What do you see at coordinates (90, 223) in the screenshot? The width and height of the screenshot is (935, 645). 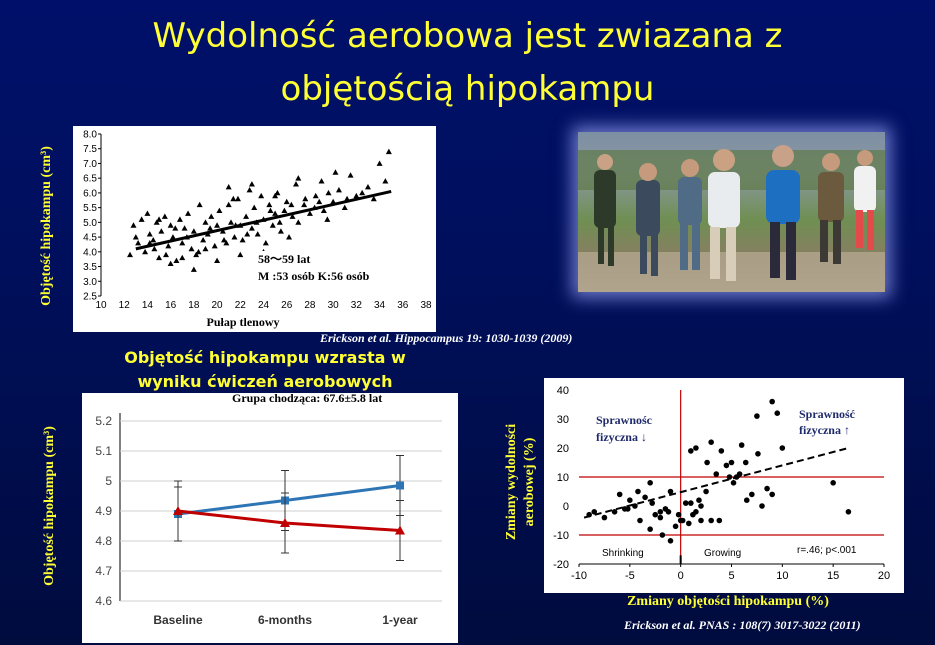 I see `chart1-y-tick-label: 5.0` at bounding box center [90, 223].